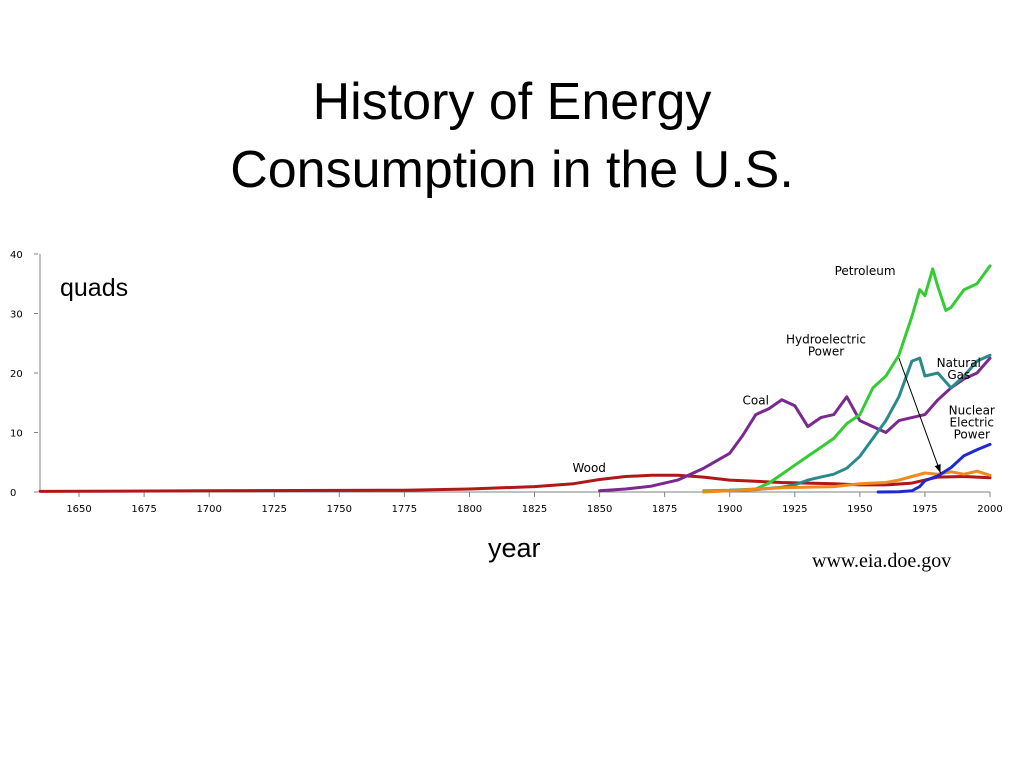 Image resolution: width=1024 pixels, height=768 pixels. Describe the element at coordinates (512, 102) in the screenshot. I see `title-line-1: History of Energy` at that location.